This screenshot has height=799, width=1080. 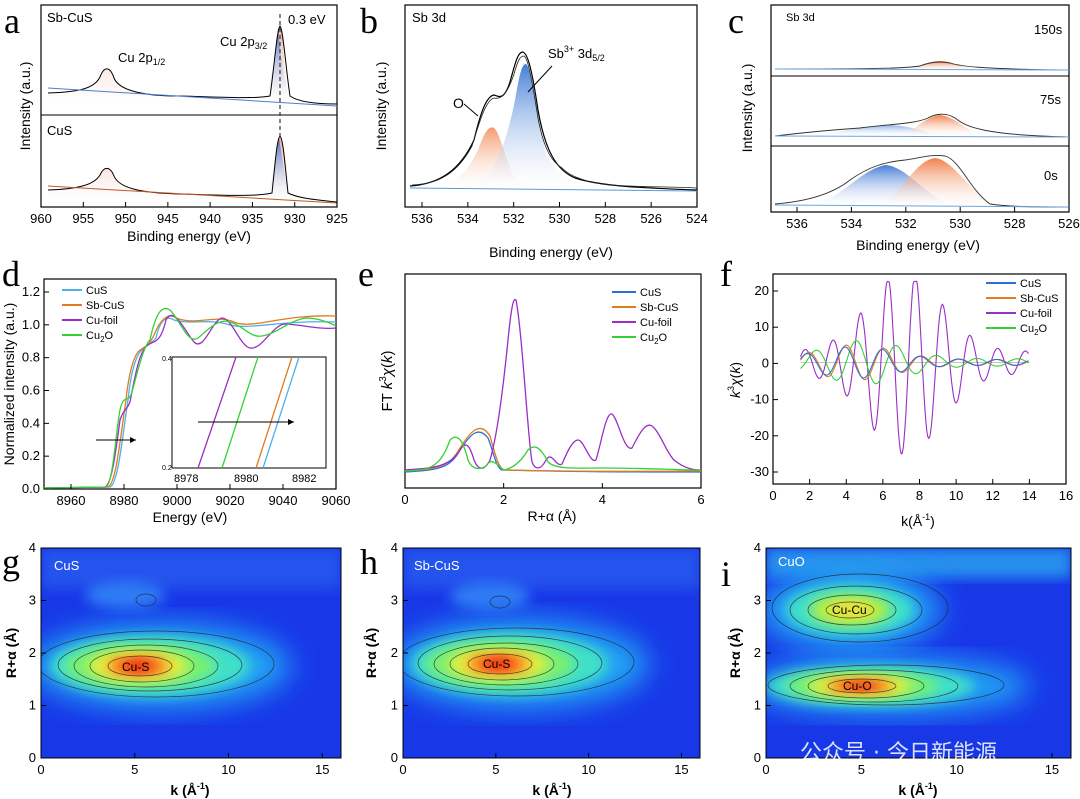 What do you see at coordinates (167, 468) in the screenshot?
I see `panel-d-inset-ytick-bottom: 0.2` at bounding box center [167, 468].